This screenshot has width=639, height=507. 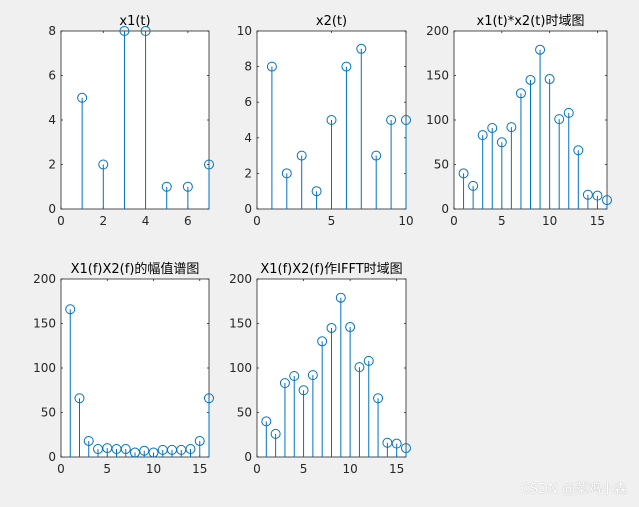 I want to click on subplot-2: 0 5 10 0 2 4 6 8 10 x2(t), so click(x=325, y=121).